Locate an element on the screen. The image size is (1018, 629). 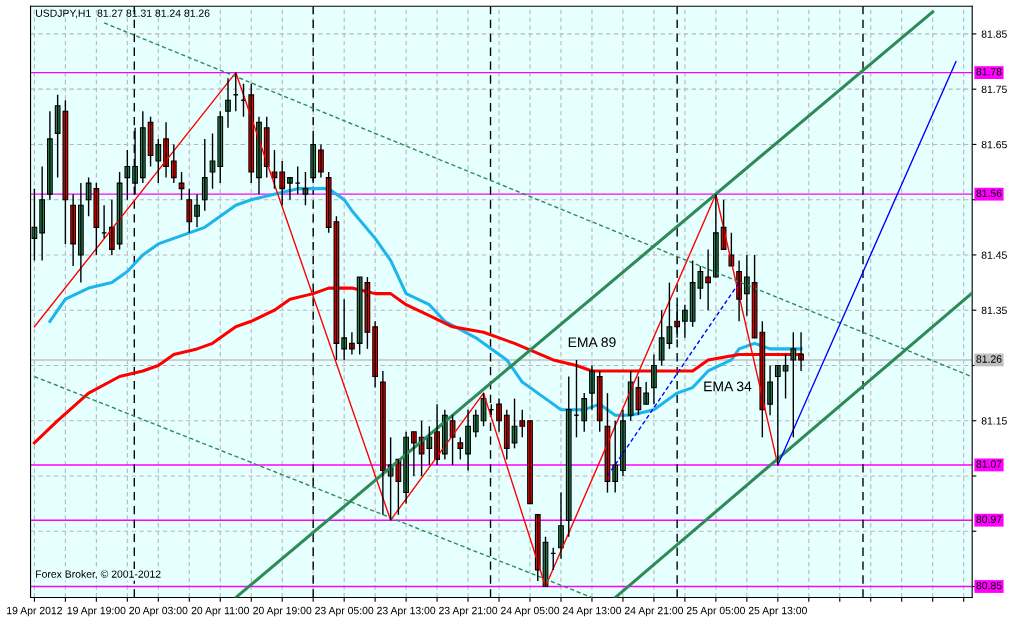
x-tick-label: 23 Apr 21:00 is located at coordinates (468, 611).